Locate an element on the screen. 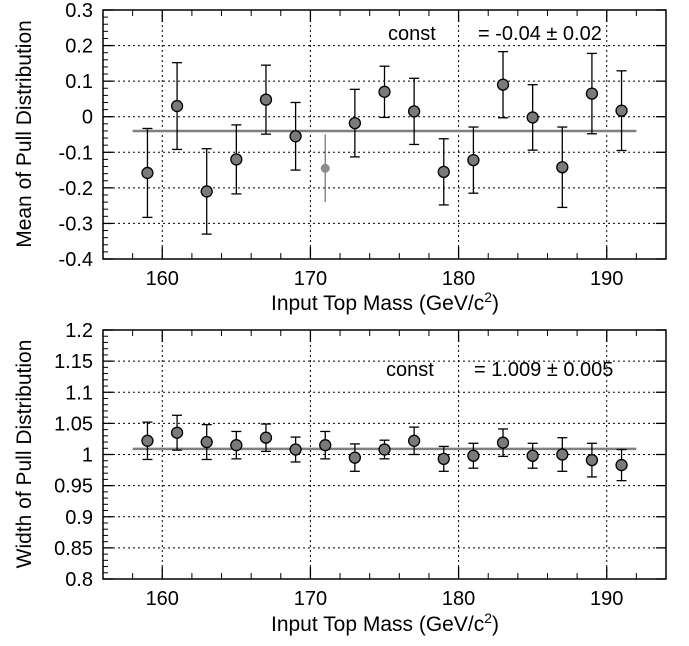  mean-ytick-label: -0.1 is located at coordinates (76, 153).